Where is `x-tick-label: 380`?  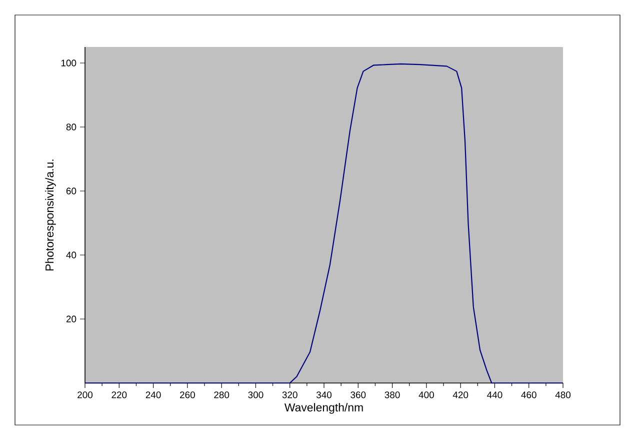
x-tick-label: 380 is located at coordinates (392, 395).